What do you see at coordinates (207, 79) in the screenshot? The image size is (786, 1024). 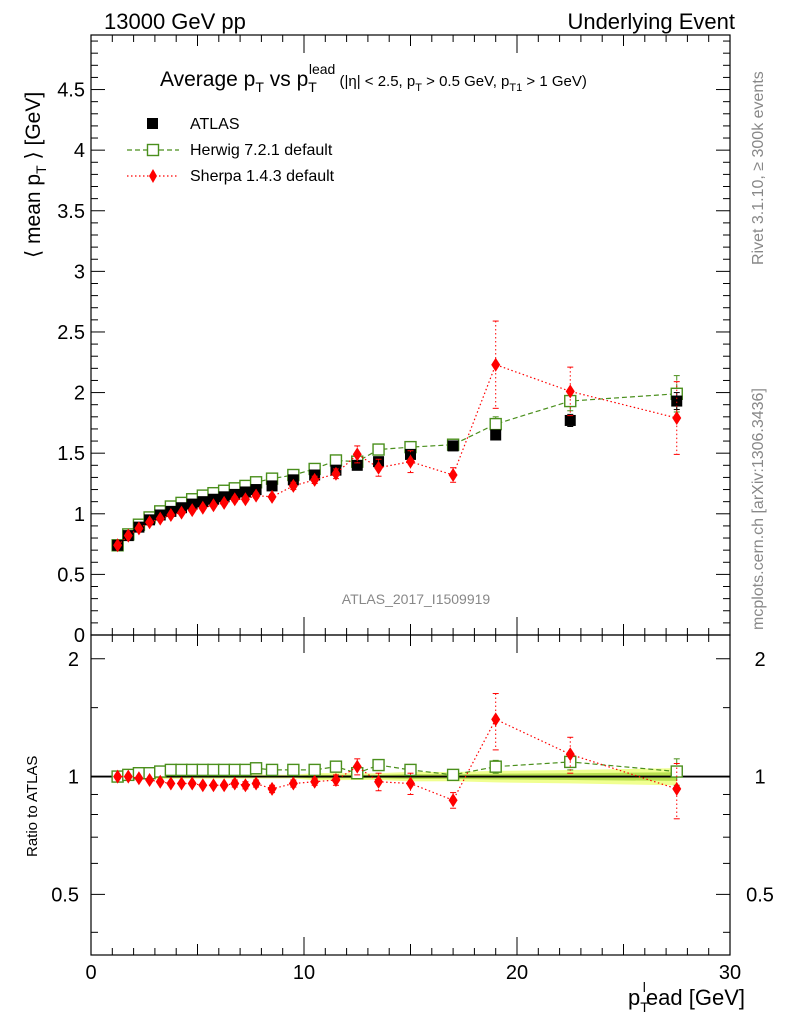 I see `title-main: Average p` at bounding box center [207, 79].